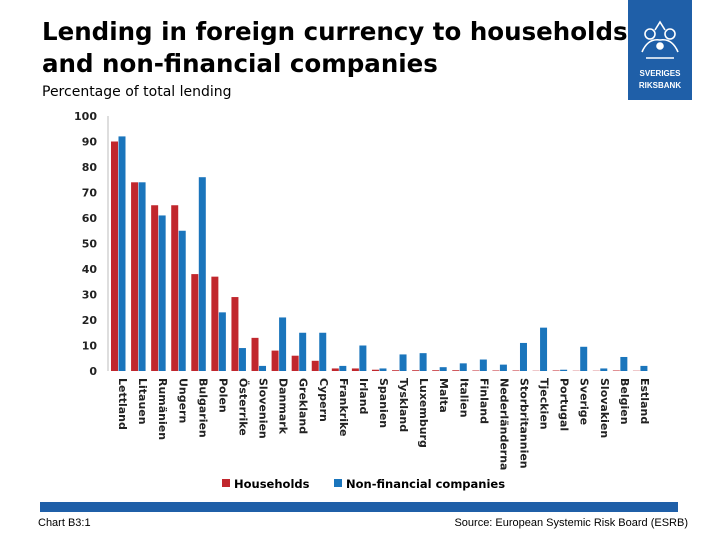  I want to click on x-category-label: Luxemburg, so click(423, 413).